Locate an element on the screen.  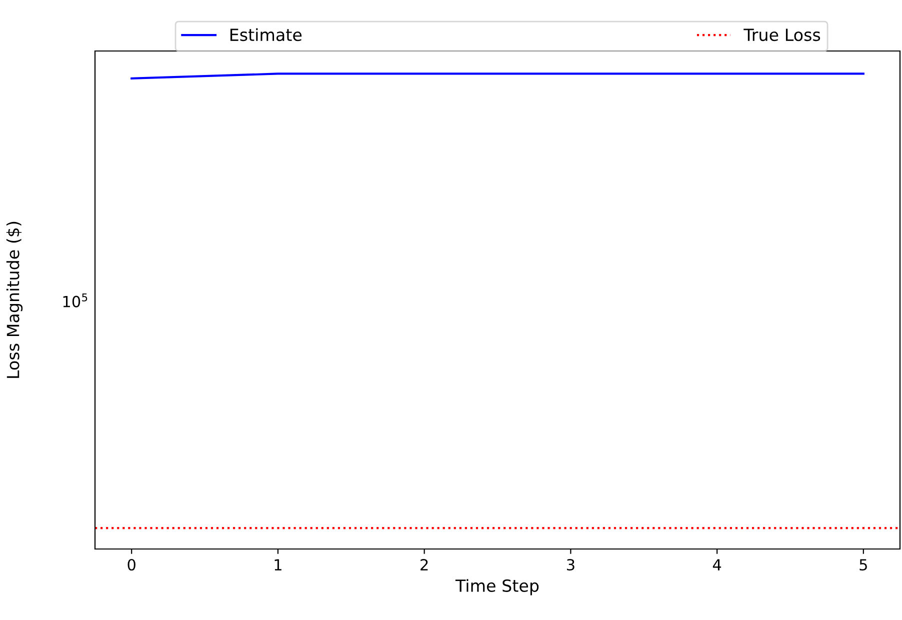
x-axis-title: Time Step is located at coordinates (497, 587).